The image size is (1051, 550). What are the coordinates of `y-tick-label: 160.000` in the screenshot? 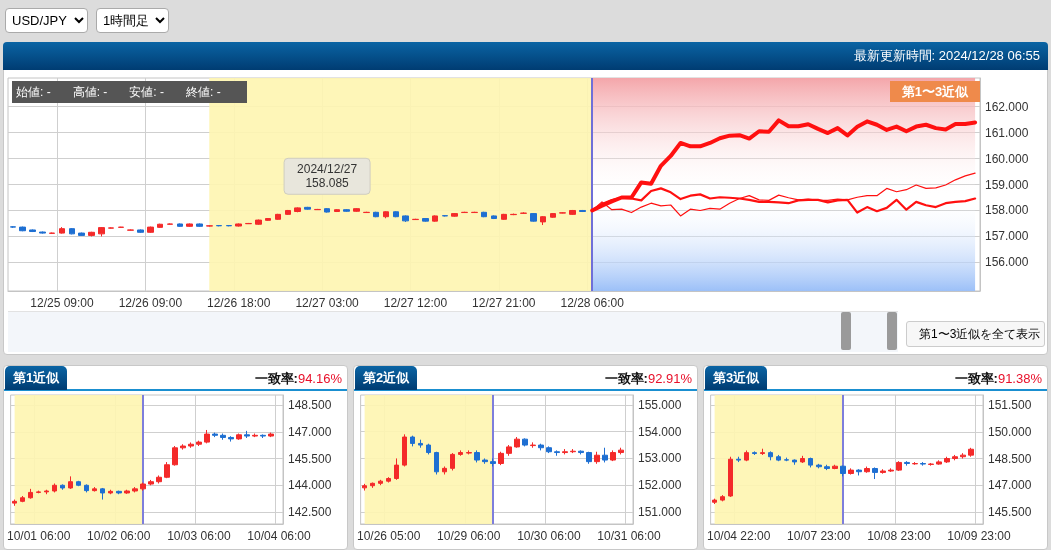 It's located at (1007, 158).